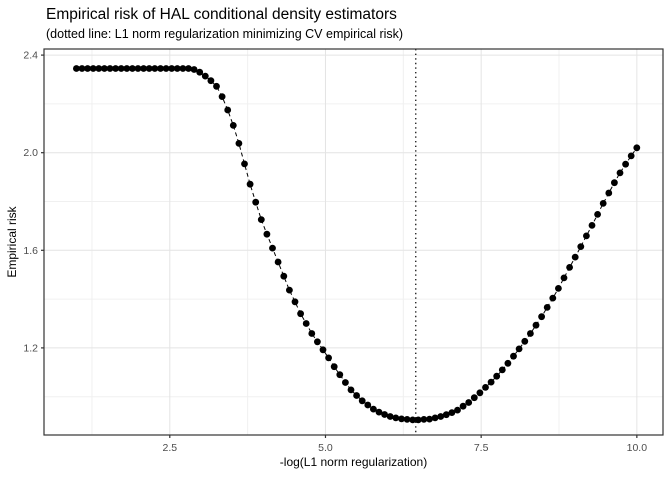 This screenshot has height=480, width=672. Describe the element at coordinates (325, 448) in the screenshot. I see `x-tick-label: 5.0` at that location.